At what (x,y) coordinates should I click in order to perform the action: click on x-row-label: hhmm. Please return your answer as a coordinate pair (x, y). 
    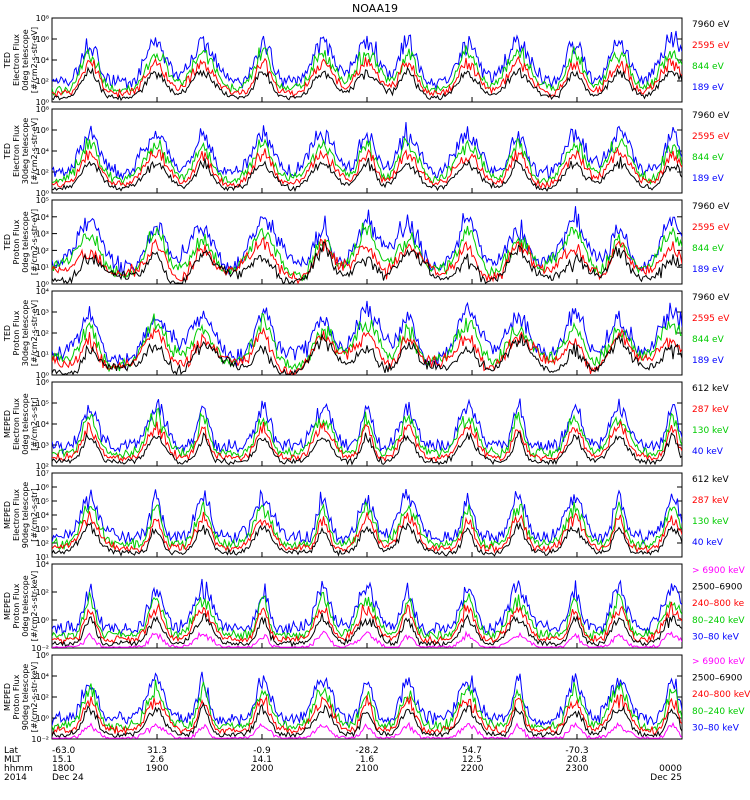
    Looking at the image, I should click on (18, 769).